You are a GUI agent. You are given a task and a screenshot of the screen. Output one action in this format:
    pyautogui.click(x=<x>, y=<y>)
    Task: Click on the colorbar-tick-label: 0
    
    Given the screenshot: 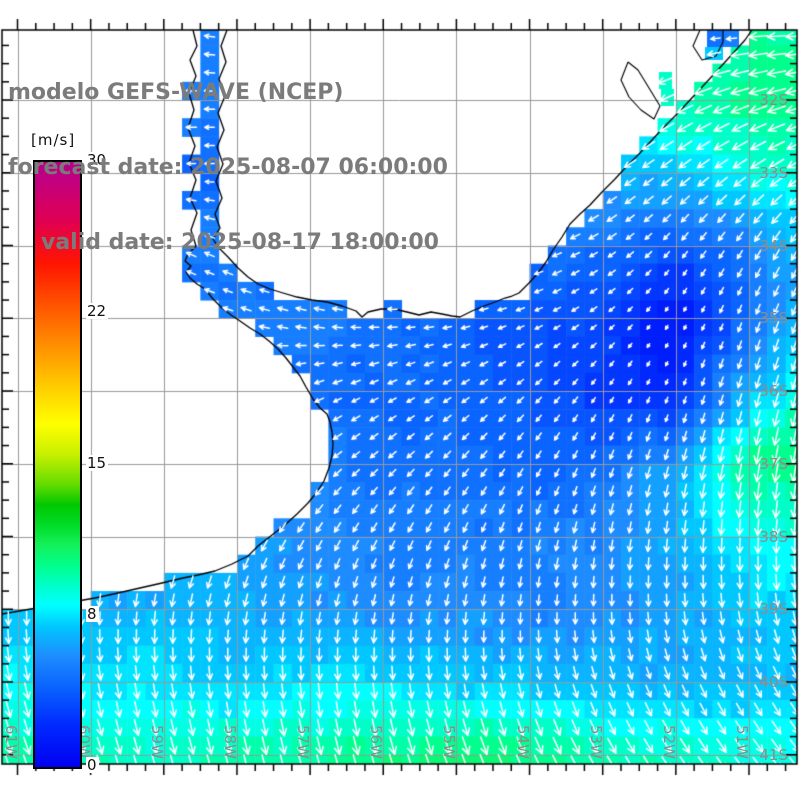 What is the action you would take?
    pyautogui.click(x=92, y=765)
    